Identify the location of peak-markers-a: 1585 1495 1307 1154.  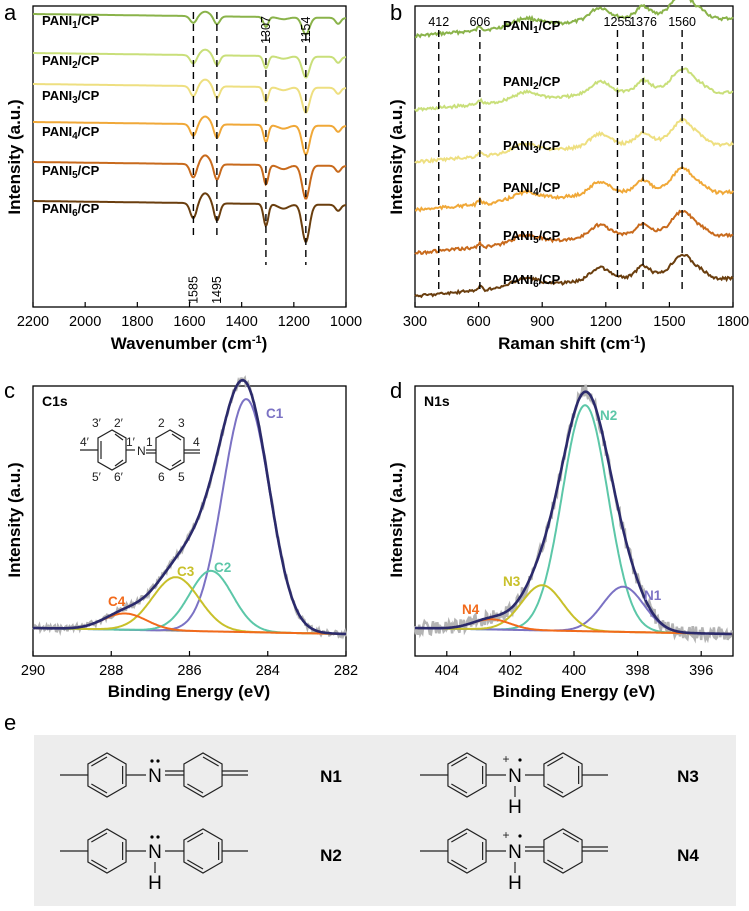
(249, 158).